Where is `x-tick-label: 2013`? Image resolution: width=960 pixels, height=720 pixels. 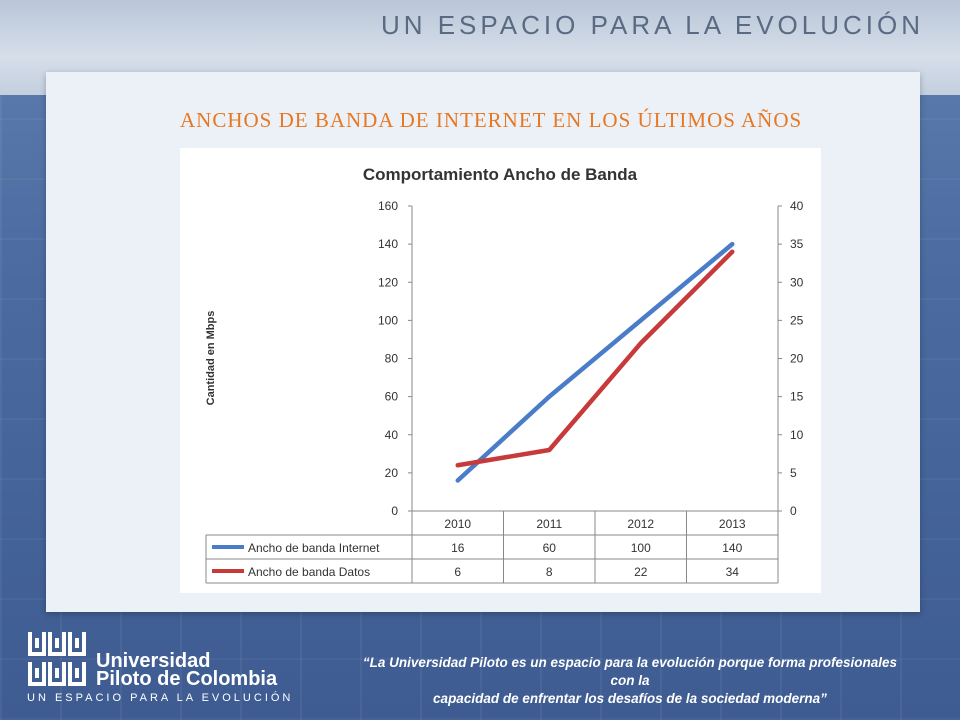 x-tick-label: 2013 is located at coordinates (732, 524).